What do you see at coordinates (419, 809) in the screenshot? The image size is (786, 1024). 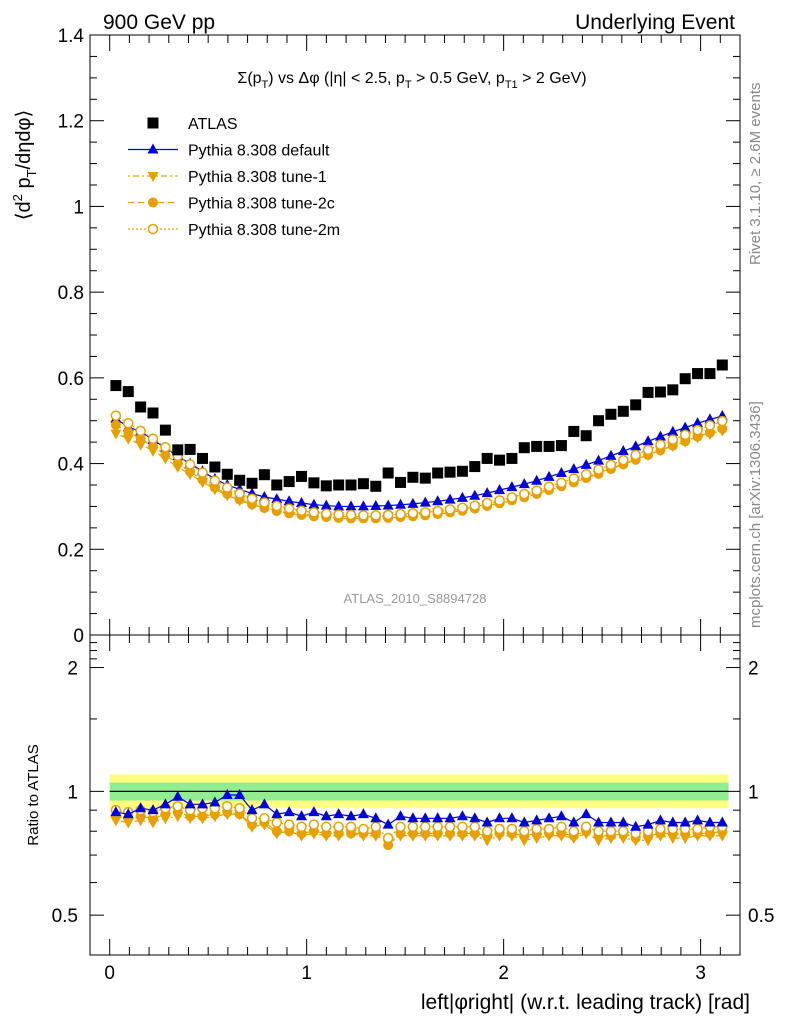 I see `ratio-series-pythia-8-308-default` at bounding box center [419, 809].